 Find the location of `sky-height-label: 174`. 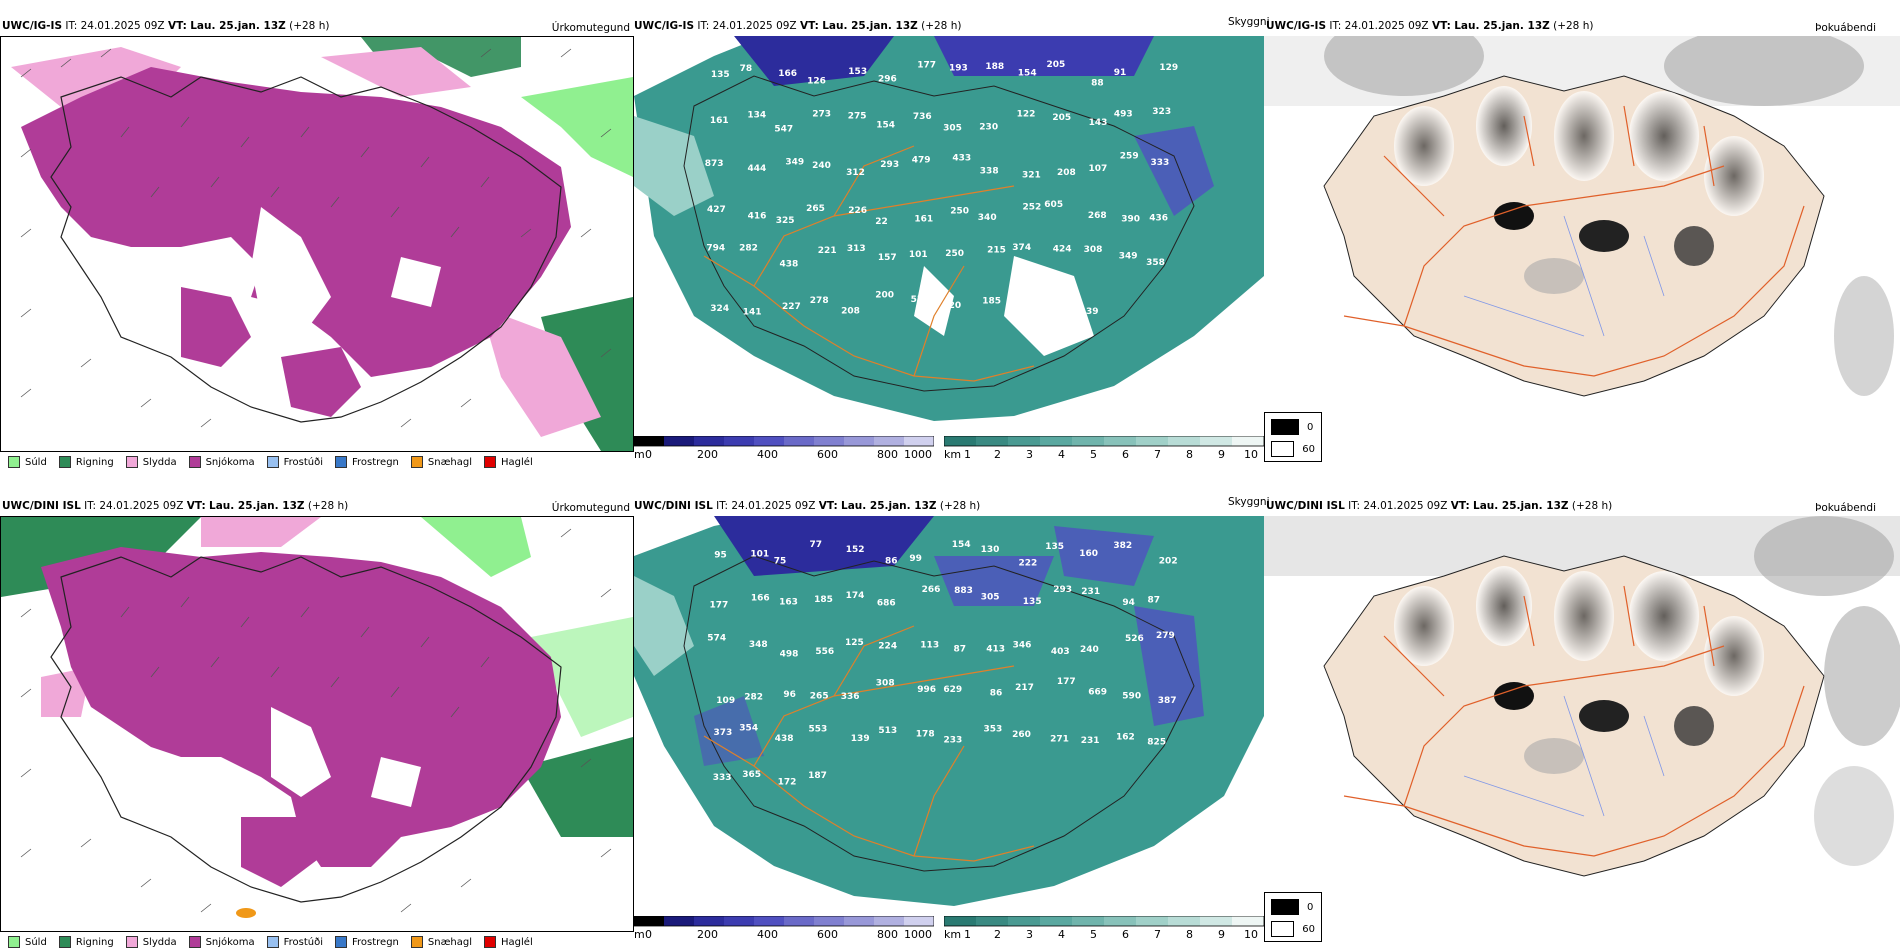

sky-height-label: 174 is located at coordinates (855, 596).